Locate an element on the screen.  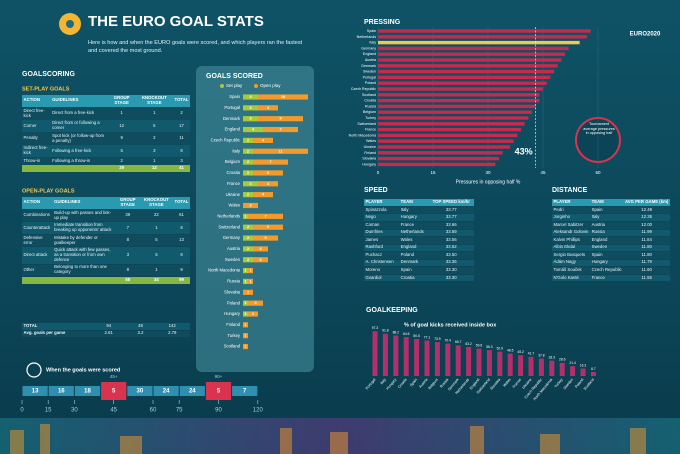
x-tick-label: 15 is located at coordinates (433, 172).